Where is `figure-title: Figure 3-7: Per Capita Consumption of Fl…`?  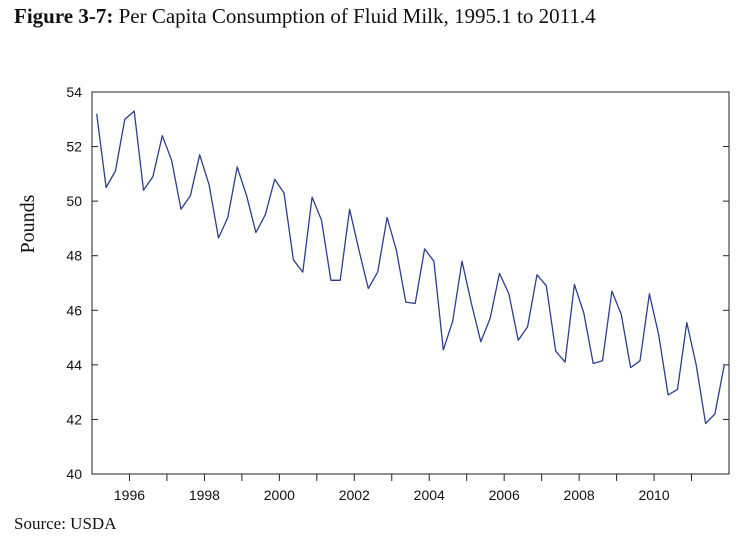 figure-title: Figure 3-7: Per Capita Consumption of Fl… is located at coordinates (305, 16).